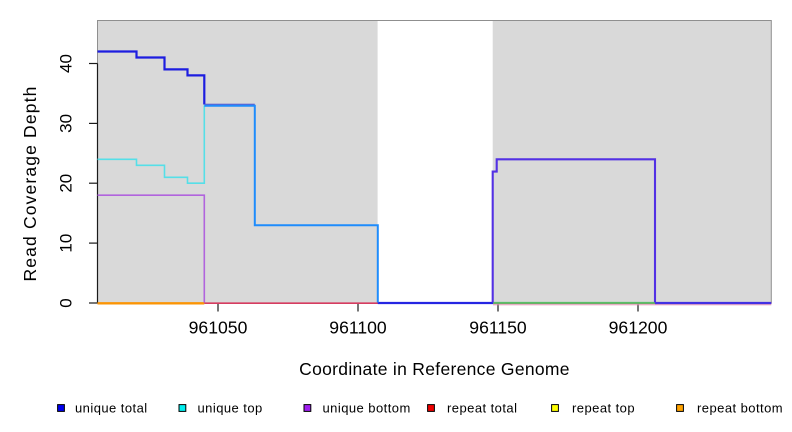  What do you see at coordinates (482, 407) in the screenshot?
I see `svg-text: repeat total` at bounding box center [482, 407].